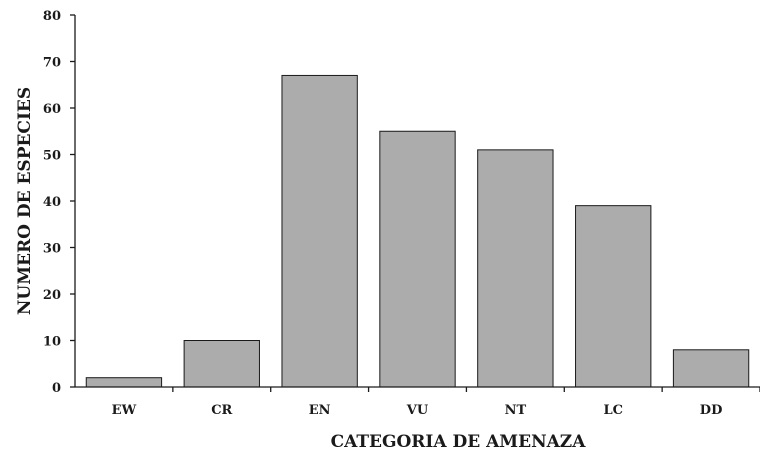 The height and width of the screenshot is (454, 760). Describe the element at coordinates (417, 259) in the screenshot. I see `bar-vu` at that location.